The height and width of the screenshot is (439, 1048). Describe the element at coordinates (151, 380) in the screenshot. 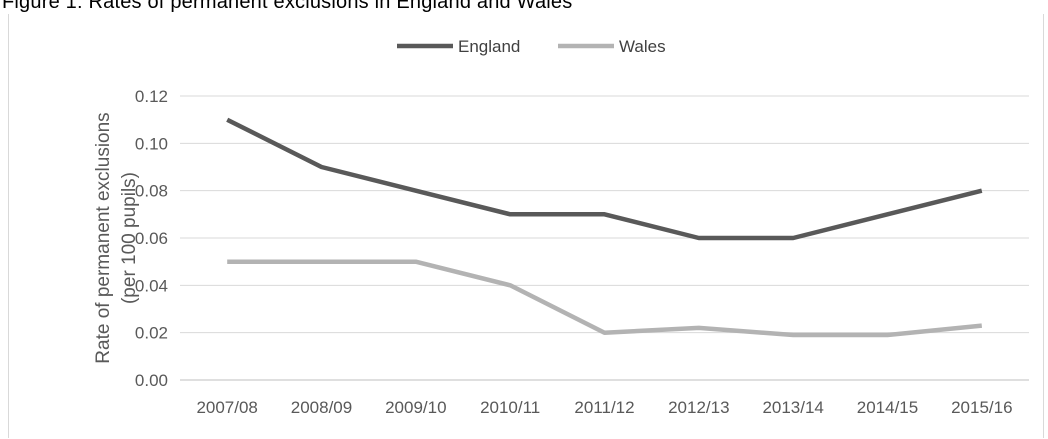

I see `y-tick-label: 0.00` at that location.